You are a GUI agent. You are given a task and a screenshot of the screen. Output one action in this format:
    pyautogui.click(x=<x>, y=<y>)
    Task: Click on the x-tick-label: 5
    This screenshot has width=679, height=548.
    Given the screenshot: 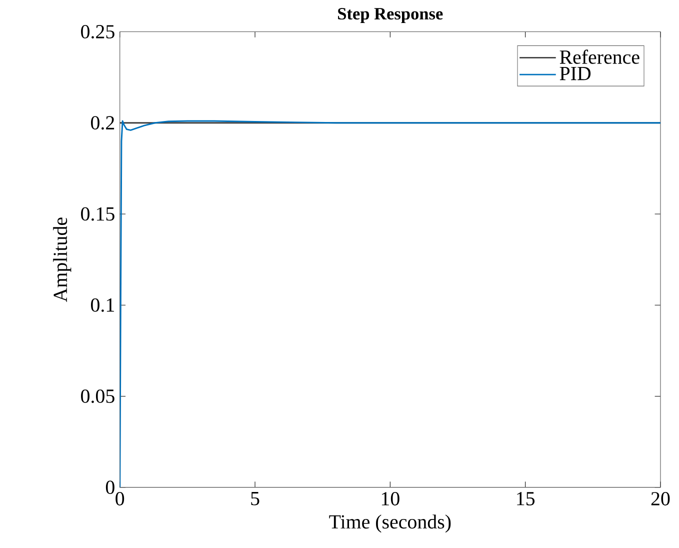 What is the action you would take?
    pyautogui.click(x=255, y=499)
    